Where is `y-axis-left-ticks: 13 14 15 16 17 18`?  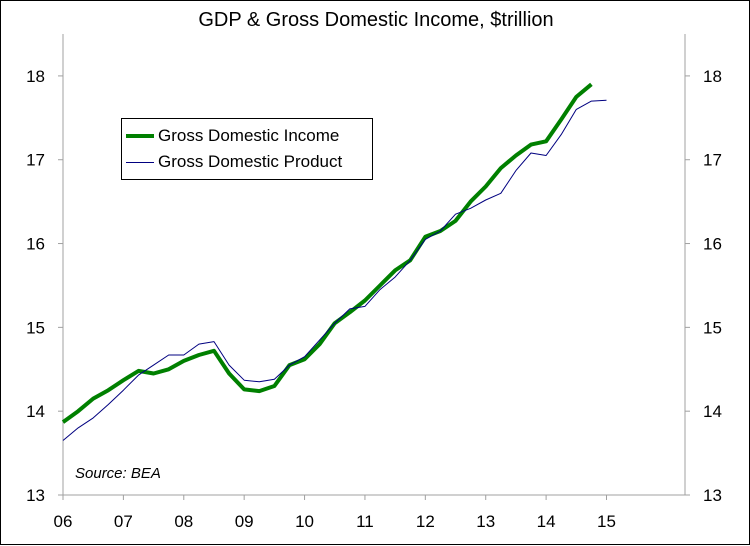
y-axis-left-ticks: 13 14 15 16 17 18 is located at coordinates (44, 286).